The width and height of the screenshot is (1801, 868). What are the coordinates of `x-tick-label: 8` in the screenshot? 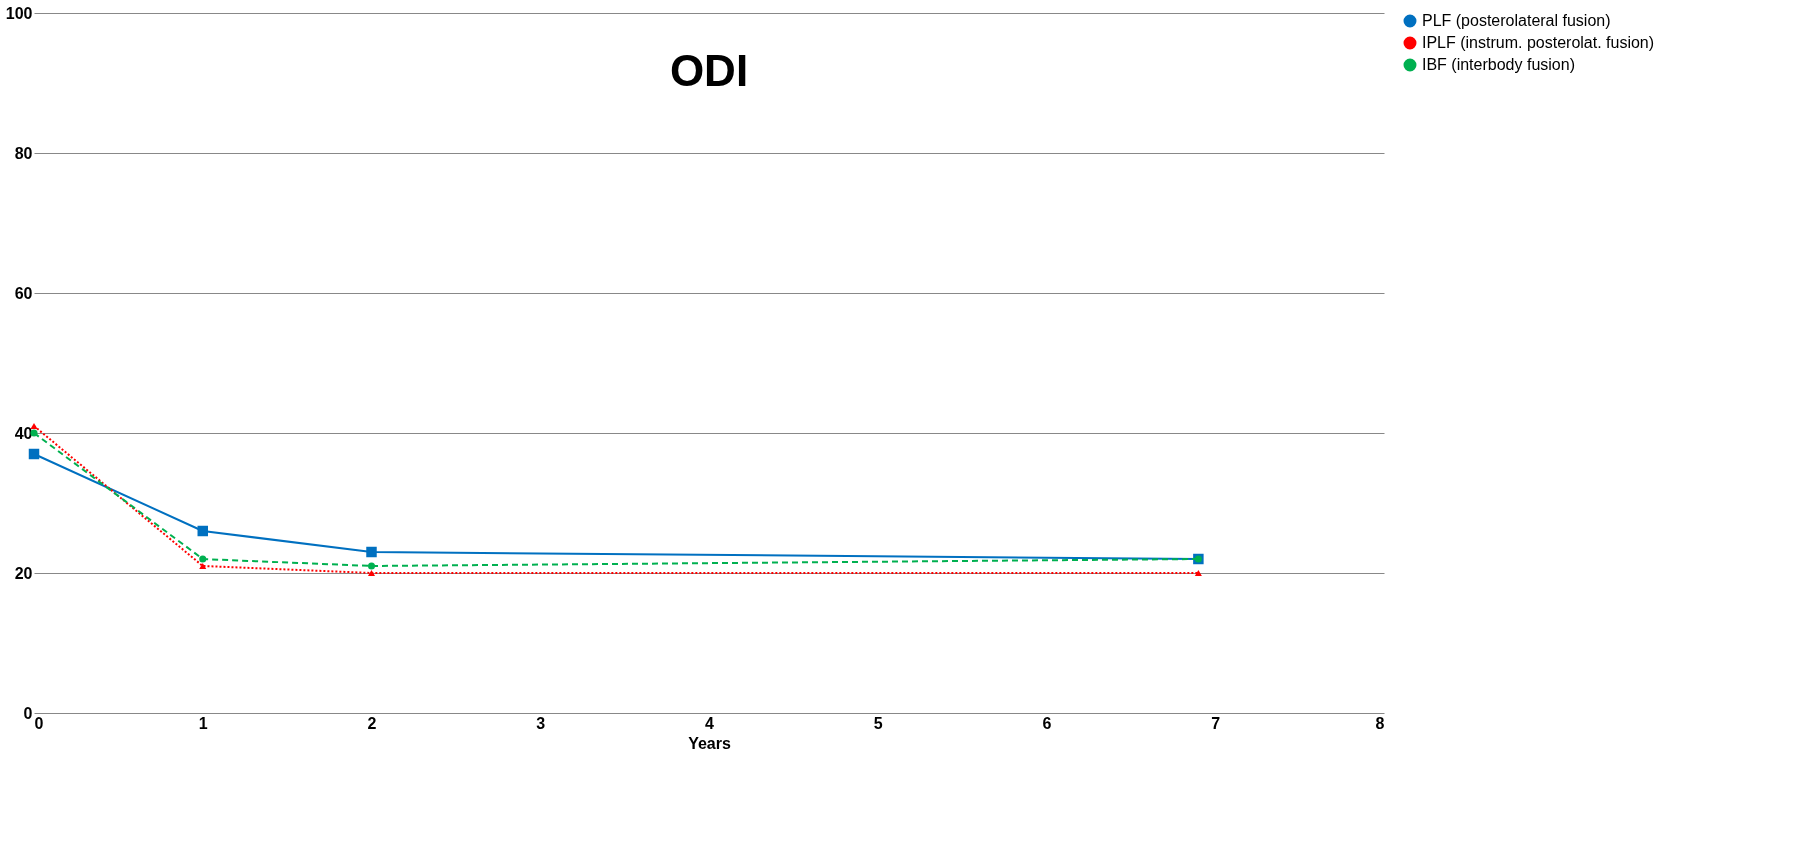 It's located at (1380, 723).